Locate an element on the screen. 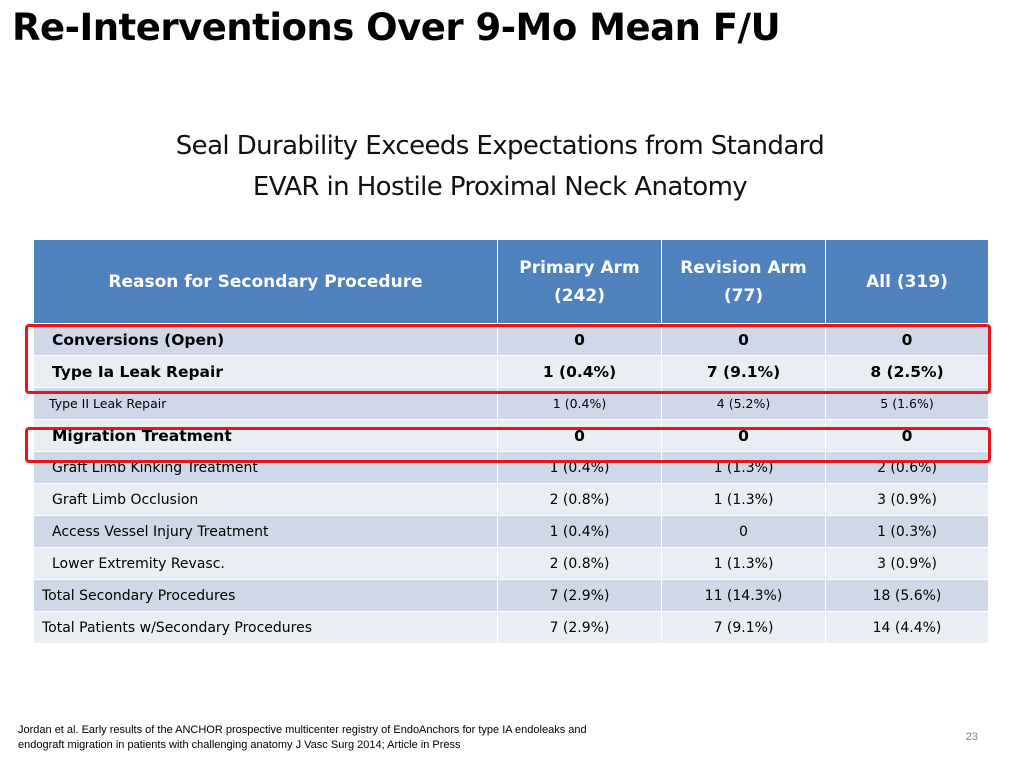 The image size is (1024, 768). header-revision-line1: Revision Arm is located at coordinates (743, 267).